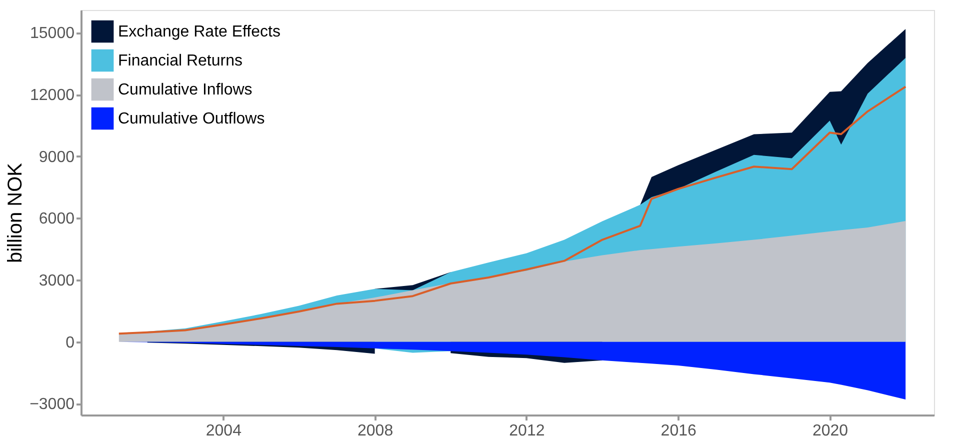 Image resolution: width=959 pixels, height=443 pixels. What do you see at coordinates (52, 405) in the screenshot?
I see `y-tick-label: −3000` at bounding box center [52, 405].